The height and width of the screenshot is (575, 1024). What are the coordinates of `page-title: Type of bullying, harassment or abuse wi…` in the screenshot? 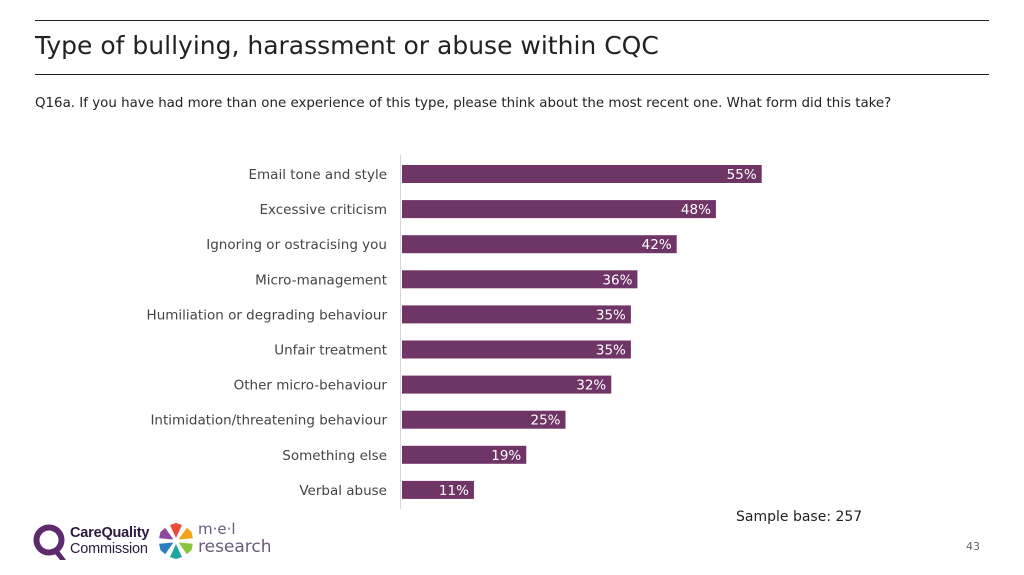 It's located at (347, 45).